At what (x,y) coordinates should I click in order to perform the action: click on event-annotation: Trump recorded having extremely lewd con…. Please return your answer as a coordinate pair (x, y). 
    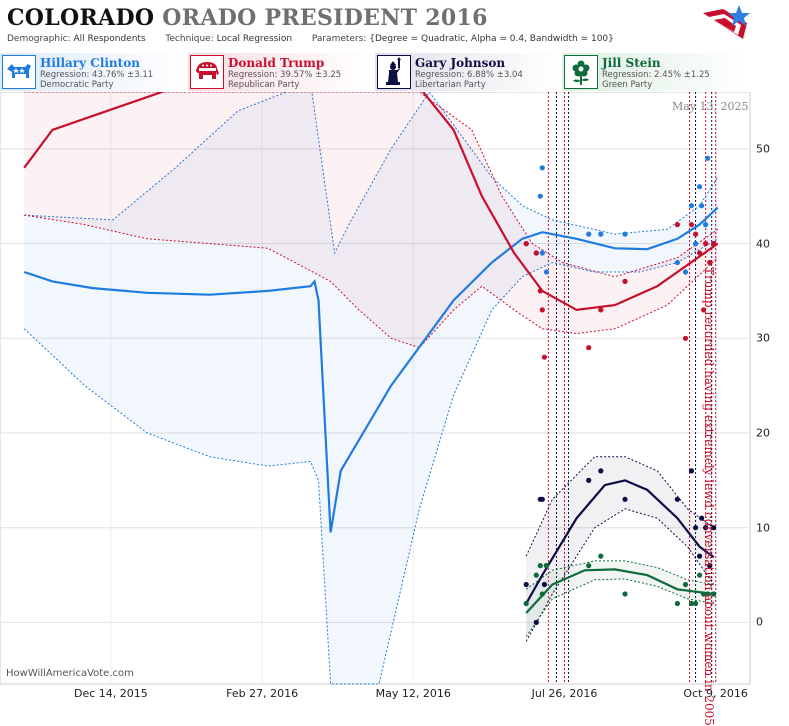
    Looking at the image, I should click on (709, 496).